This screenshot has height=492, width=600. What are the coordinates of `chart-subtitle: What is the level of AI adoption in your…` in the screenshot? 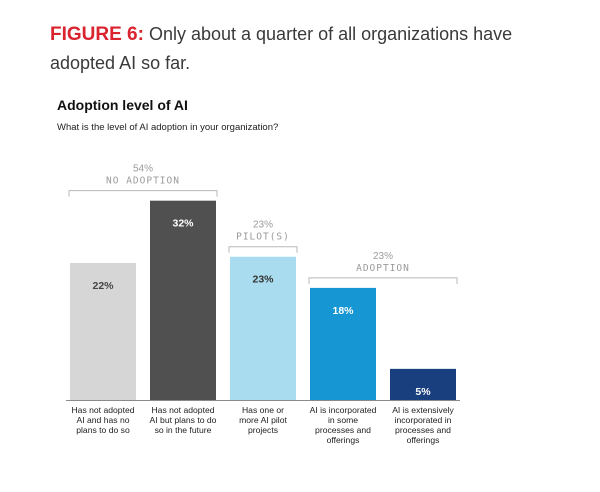 It's located at (168, 127).